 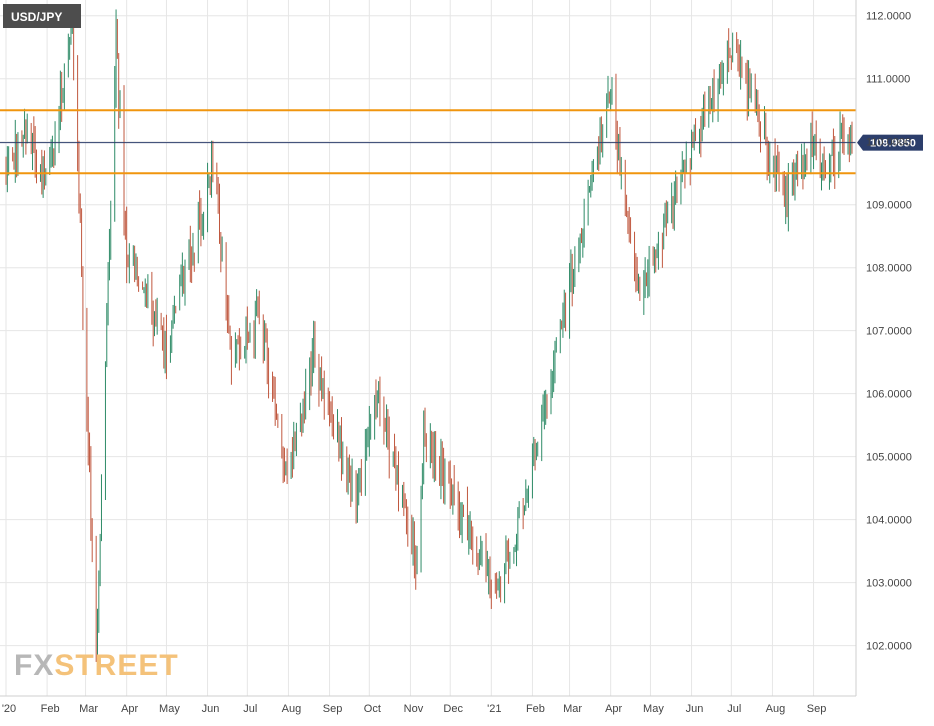 I want to click on x-tick-label: Dec, so click(x=453, y=709).